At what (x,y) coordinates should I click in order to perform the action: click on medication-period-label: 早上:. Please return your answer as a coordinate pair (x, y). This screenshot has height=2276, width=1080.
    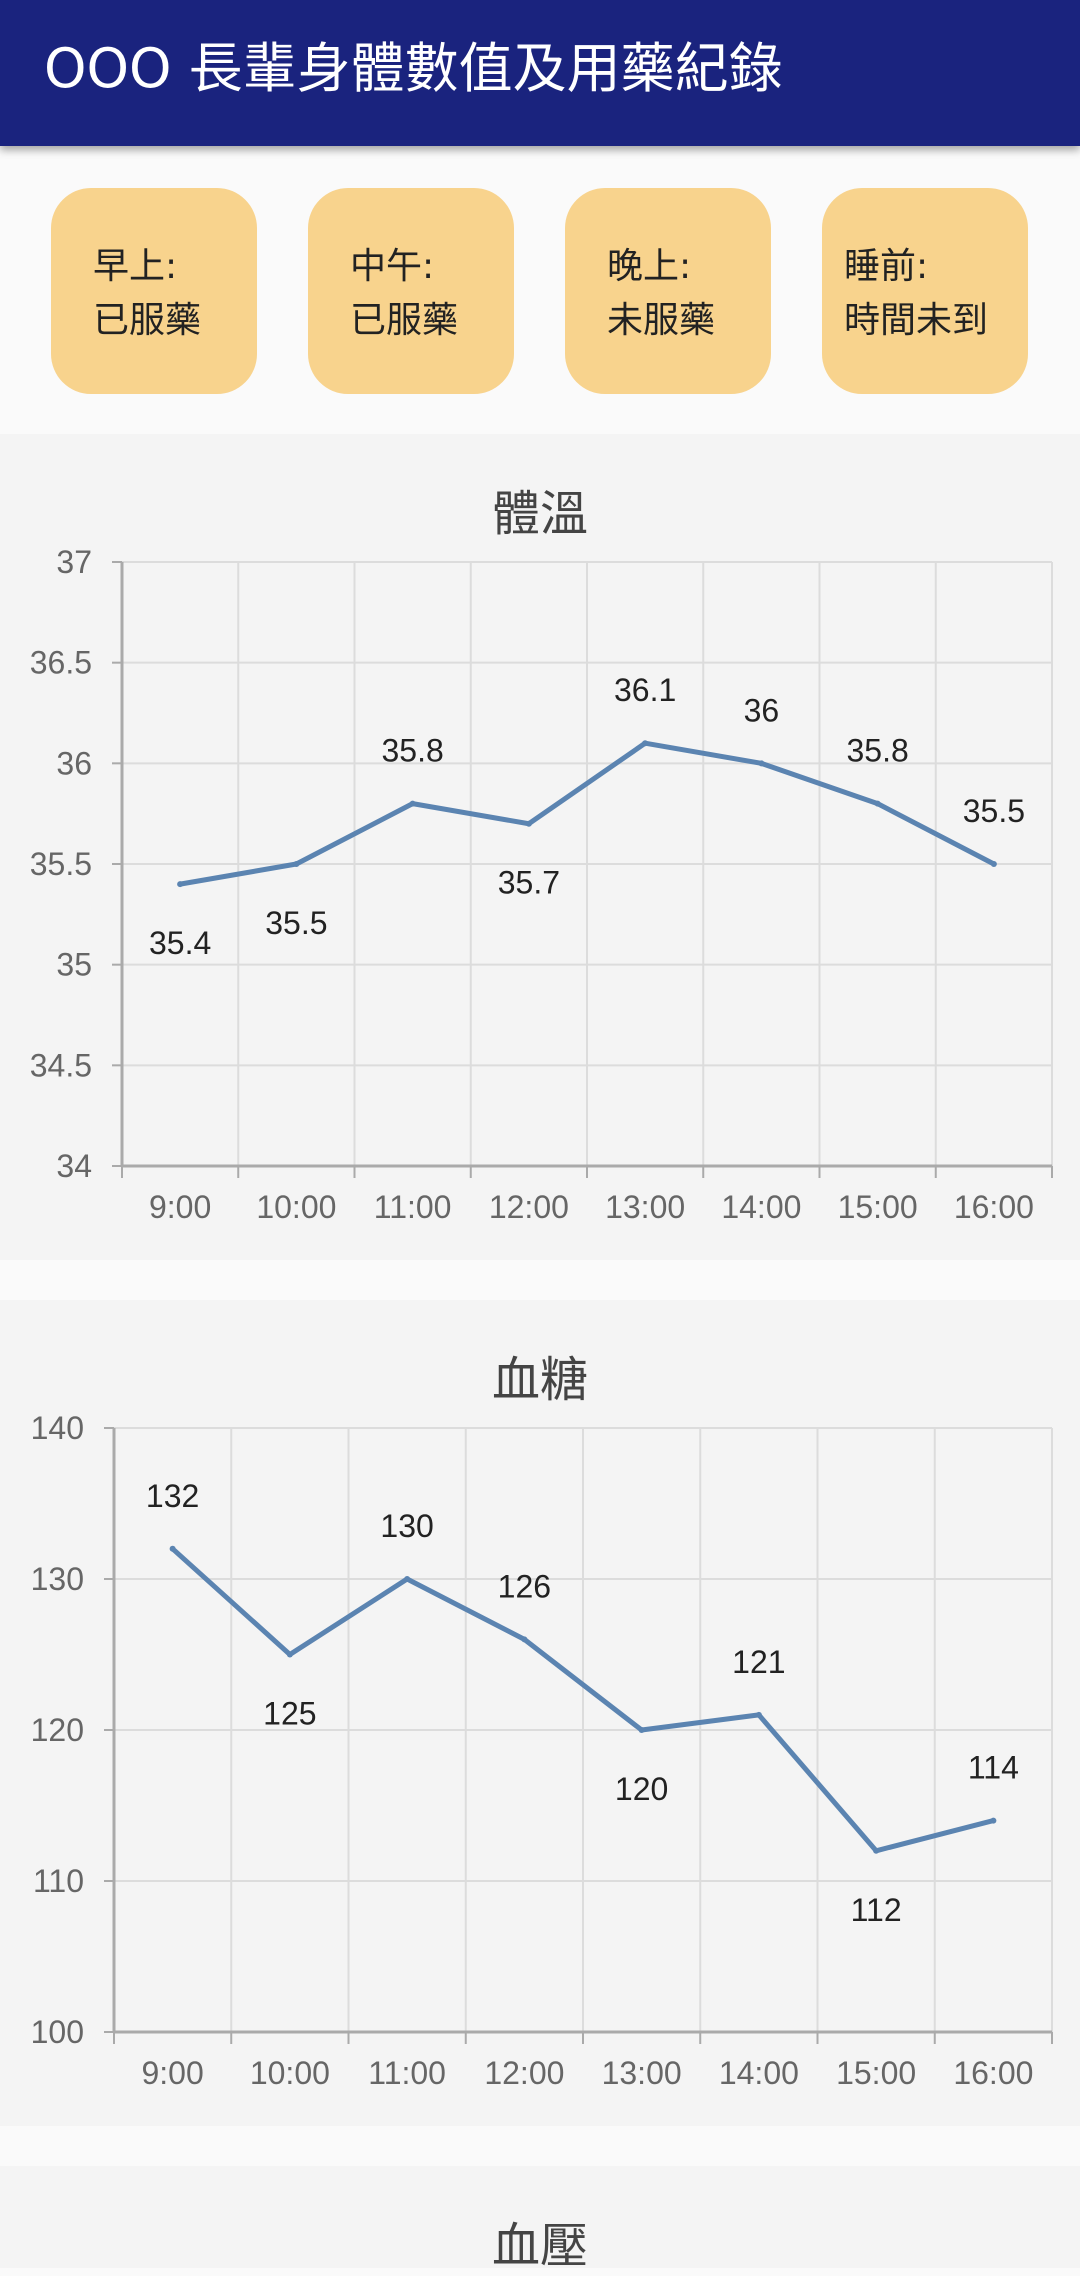
    Looking at the image, I should click on (135, 266).